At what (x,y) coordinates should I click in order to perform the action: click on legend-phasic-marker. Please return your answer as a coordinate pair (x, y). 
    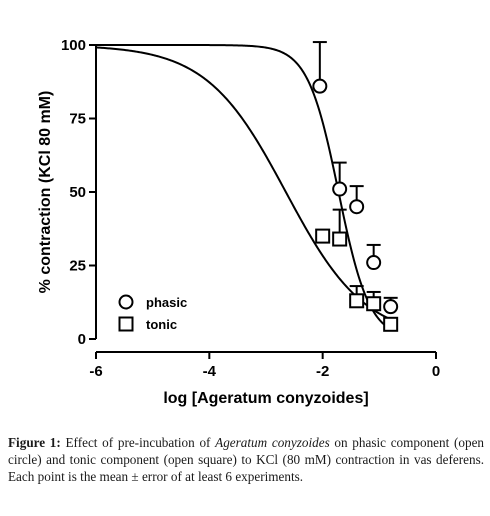
    Looking at the image, I should click on (126, 302).